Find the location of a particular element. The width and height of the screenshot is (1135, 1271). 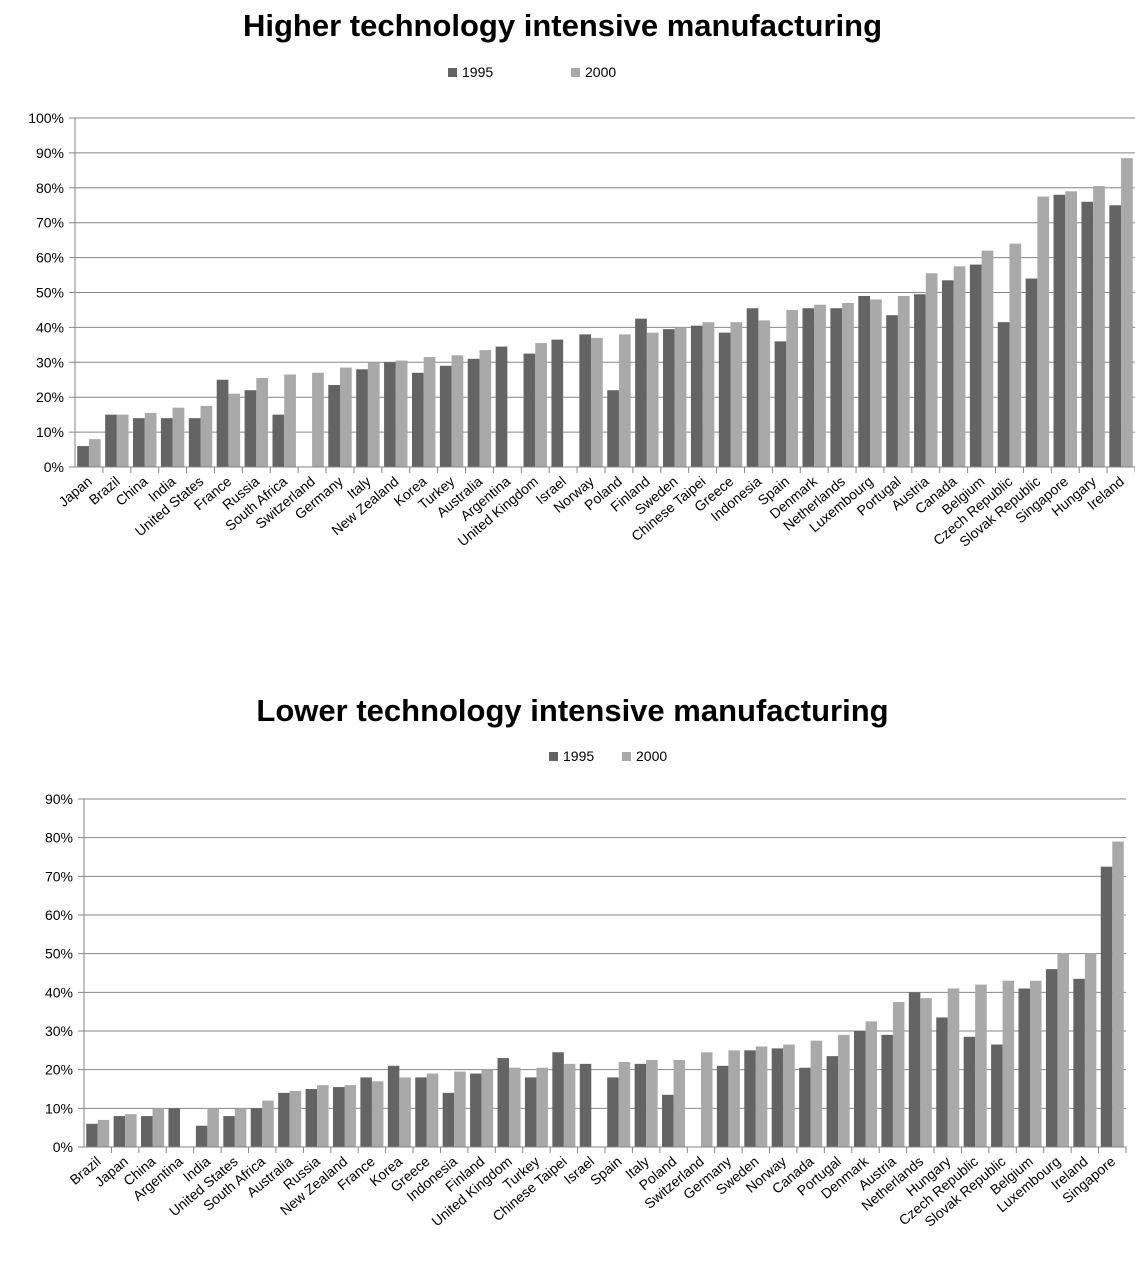

bar-2000-japan is located at coordinates (131, 1130).